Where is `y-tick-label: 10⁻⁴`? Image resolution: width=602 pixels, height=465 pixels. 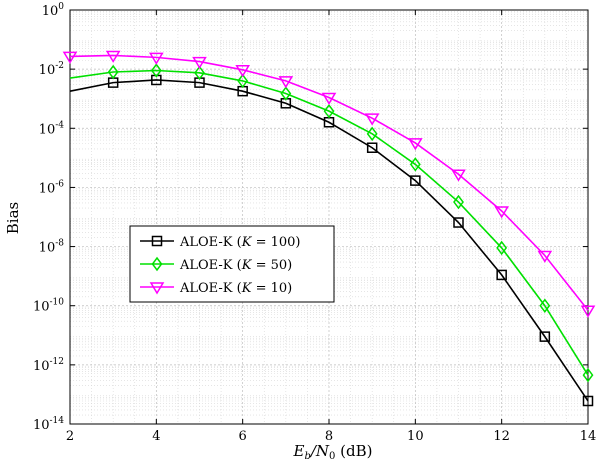
y-tick-label: 10⁻⁴ is located at coordinates (52, 128).